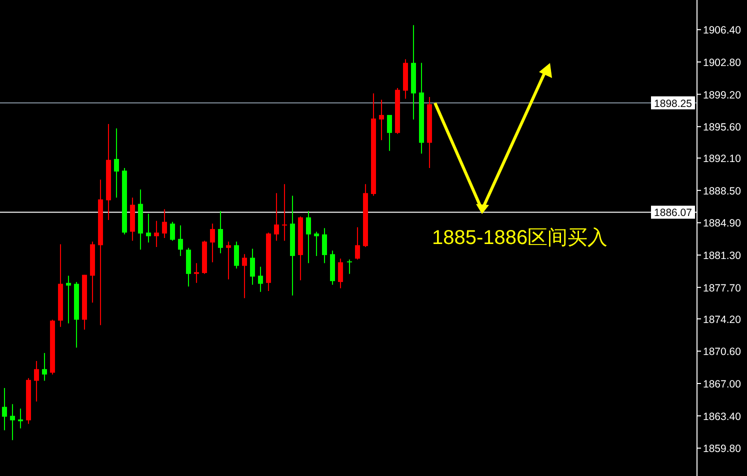 The width and height of the screenshot is (747, 476). I want to click on y-tick-label: 1859.80, so click(722, 449).